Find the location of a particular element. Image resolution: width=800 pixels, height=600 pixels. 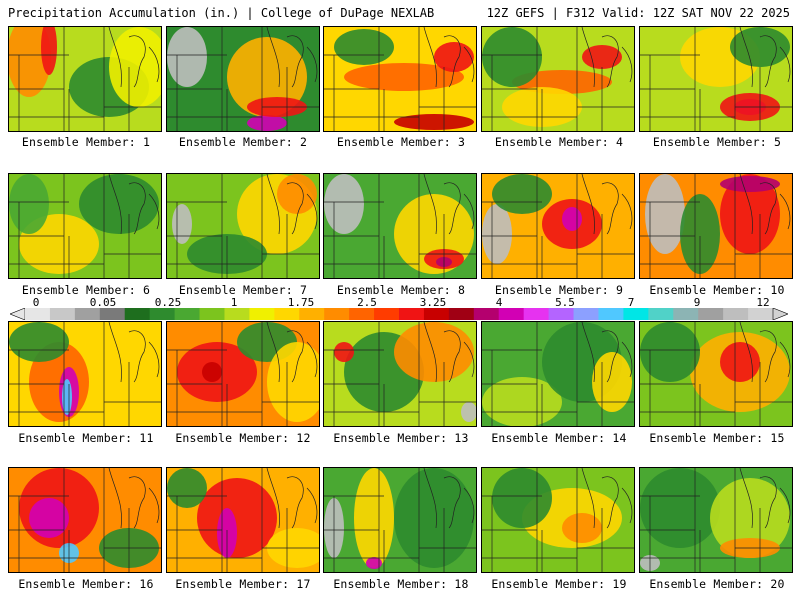

member-caption: Ensemble Member: 7 is located at coordinates (243, 290).